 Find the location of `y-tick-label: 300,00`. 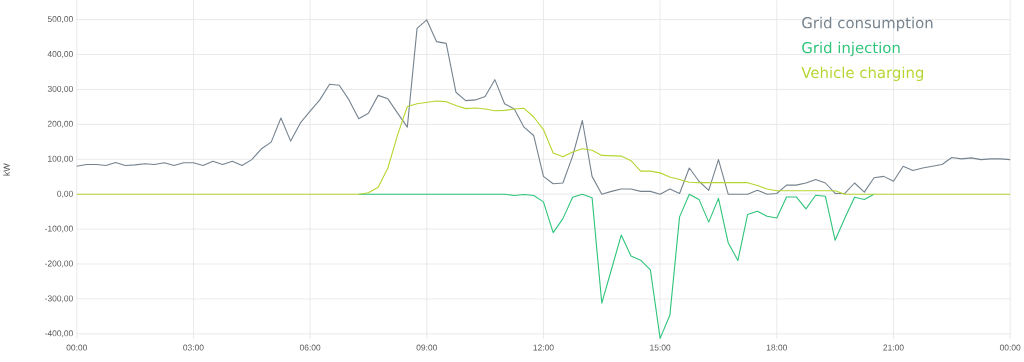

y-tick-label: 300,00 is located at coordinates (60, 89).